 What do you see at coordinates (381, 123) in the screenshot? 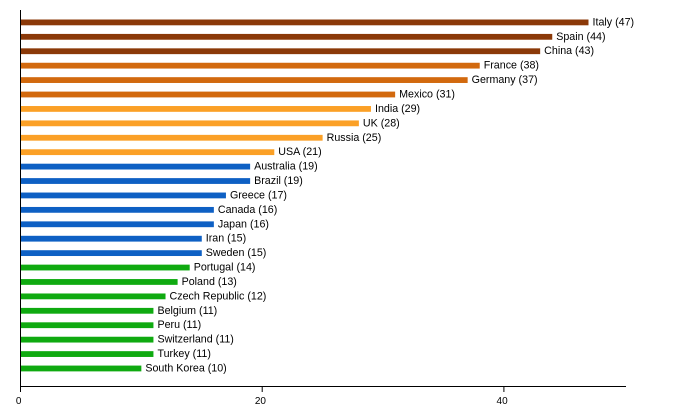
I see `svg-text: UK (28)` at bounding box center [381, 123].